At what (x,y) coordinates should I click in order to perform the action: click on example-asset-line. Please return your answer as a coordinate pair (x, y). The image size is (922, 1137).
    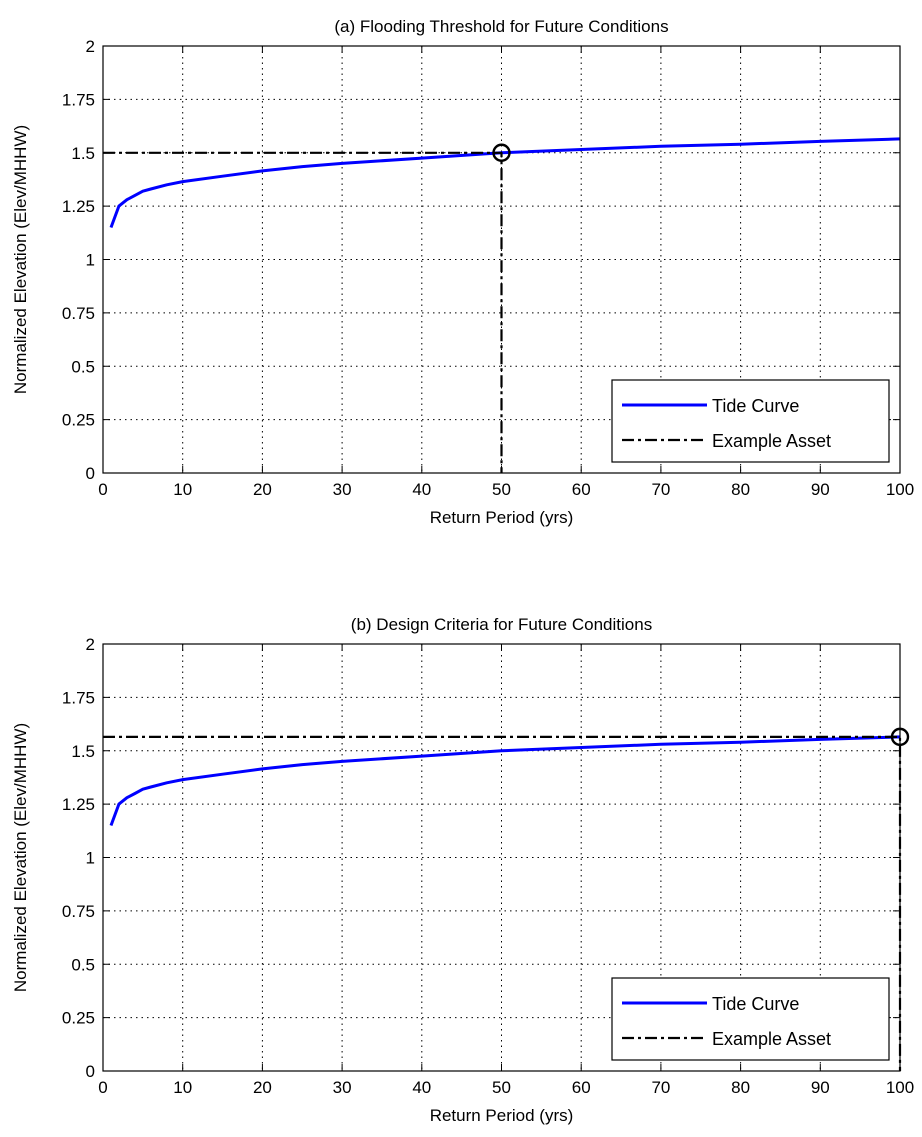
    Looking at the image, I should click on (303, 312).